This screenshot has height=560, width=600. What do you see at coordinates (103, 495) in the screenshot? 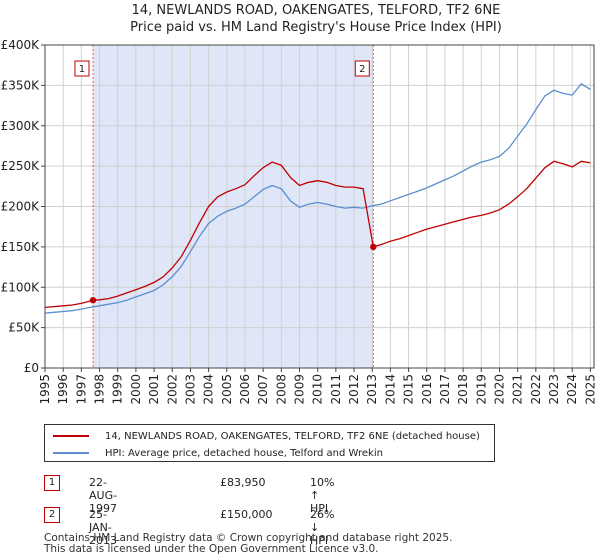
I see `sale-date: 22-AUG-1997` at bounding box center [103, 495].